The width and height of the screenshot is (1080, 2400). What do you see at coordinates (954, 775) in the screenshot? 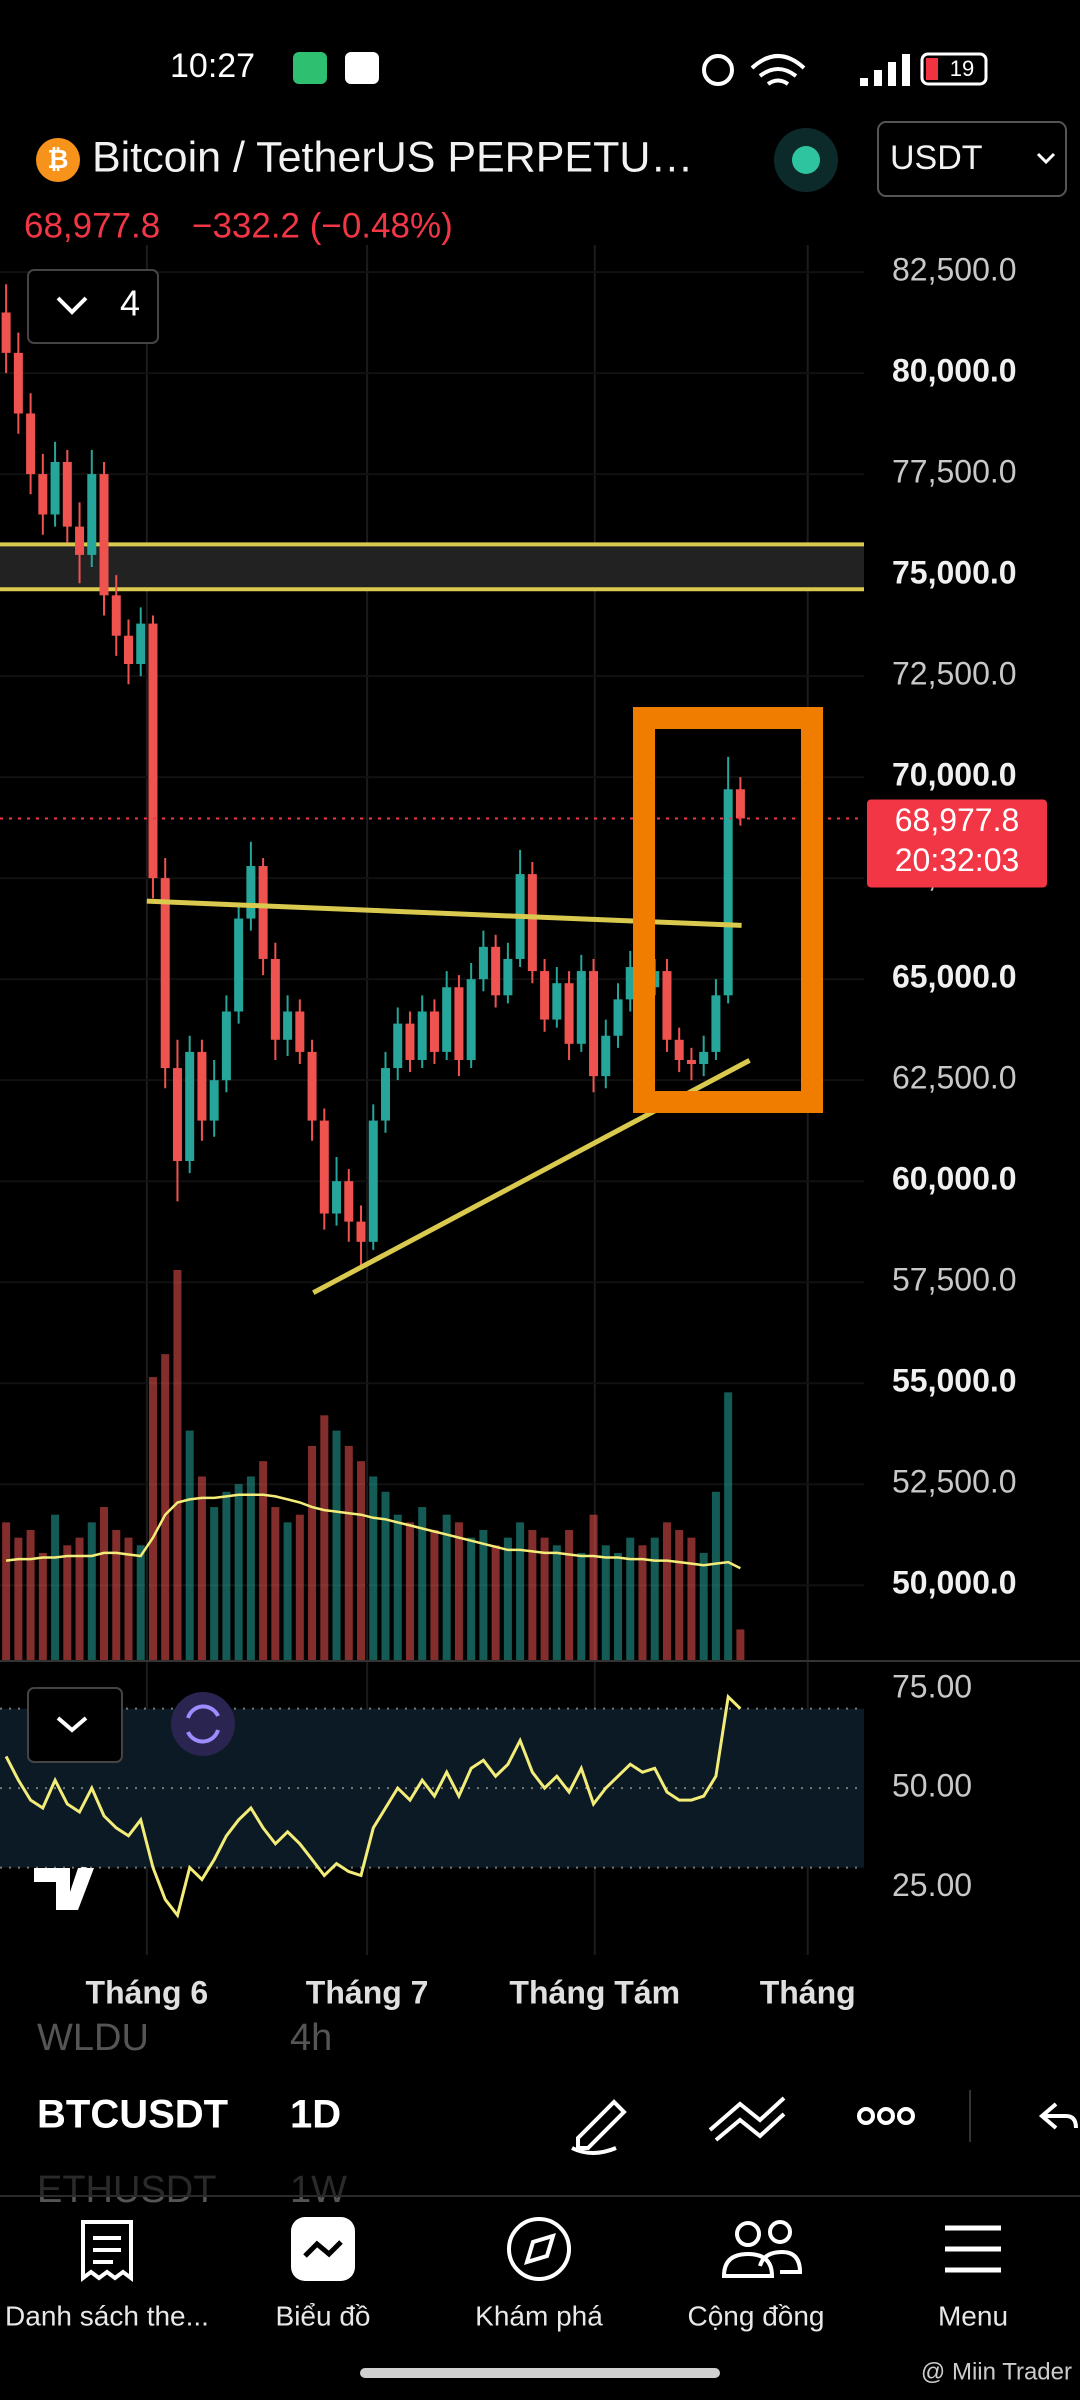
I see `y-tick-label: 70,000.0` at bounding box center [954, 775].